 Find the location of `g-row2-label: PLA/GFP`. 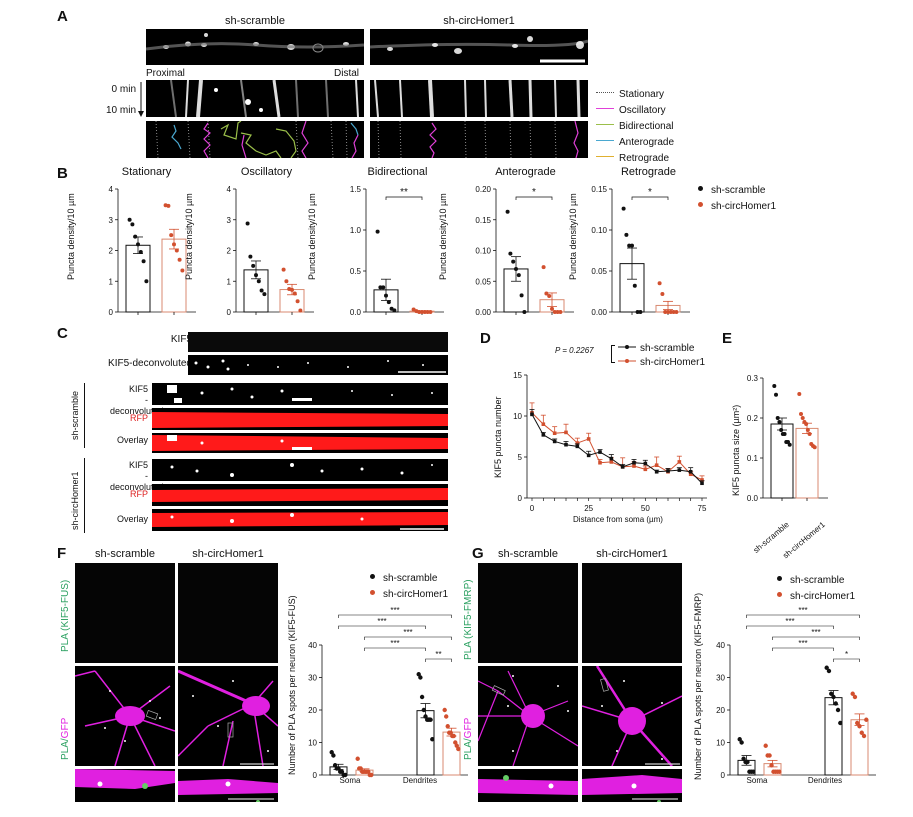

g-row2-label: PLA/GFP is located at coordinates (468, 739).